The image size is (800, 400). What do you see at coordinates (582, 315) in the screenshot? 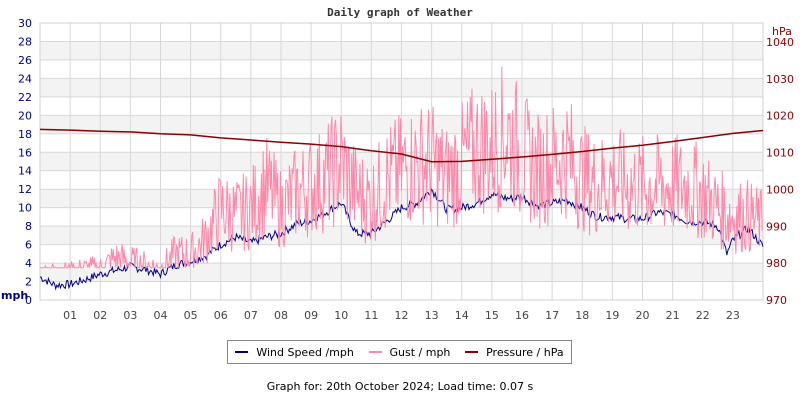
I see `x-tick-label: 18` at bounding box center [582, 315].